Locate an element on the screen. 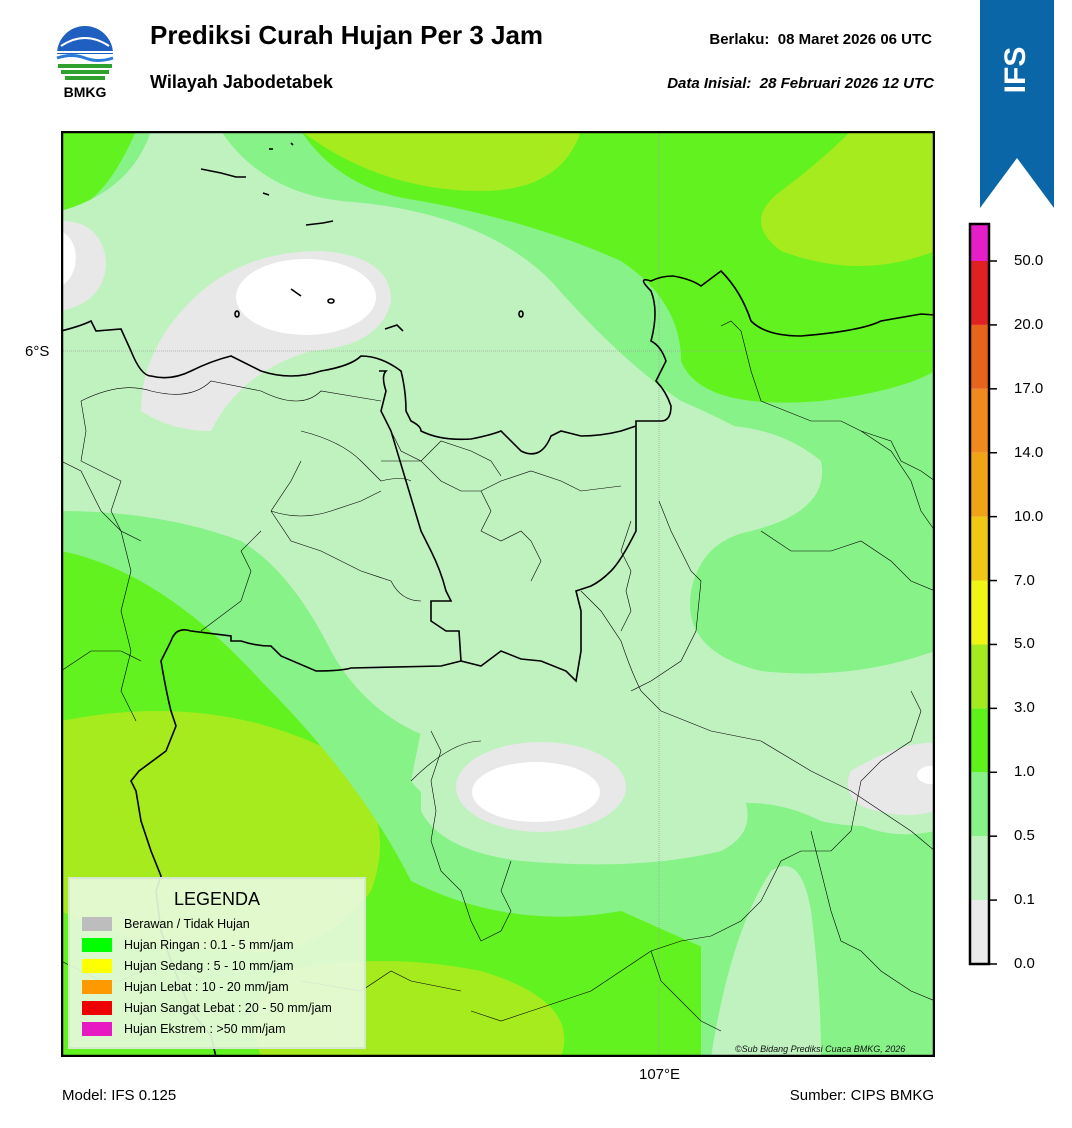 This screenshot has height=1128, width=1072. colorbar-tick-label: 1.0 is located at coordinates (1024, 772).